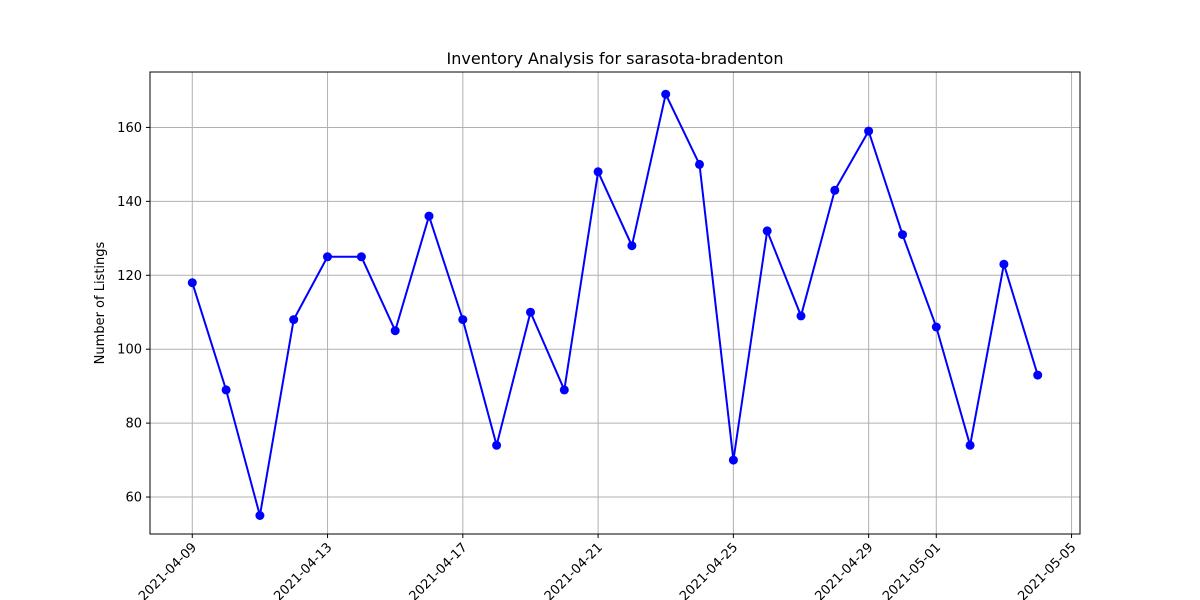  What do you see at coordinates (1047, 570) in the screenshot?
I see `x-tick-label: 2021-05-05` at bounding box center [1047, 570].